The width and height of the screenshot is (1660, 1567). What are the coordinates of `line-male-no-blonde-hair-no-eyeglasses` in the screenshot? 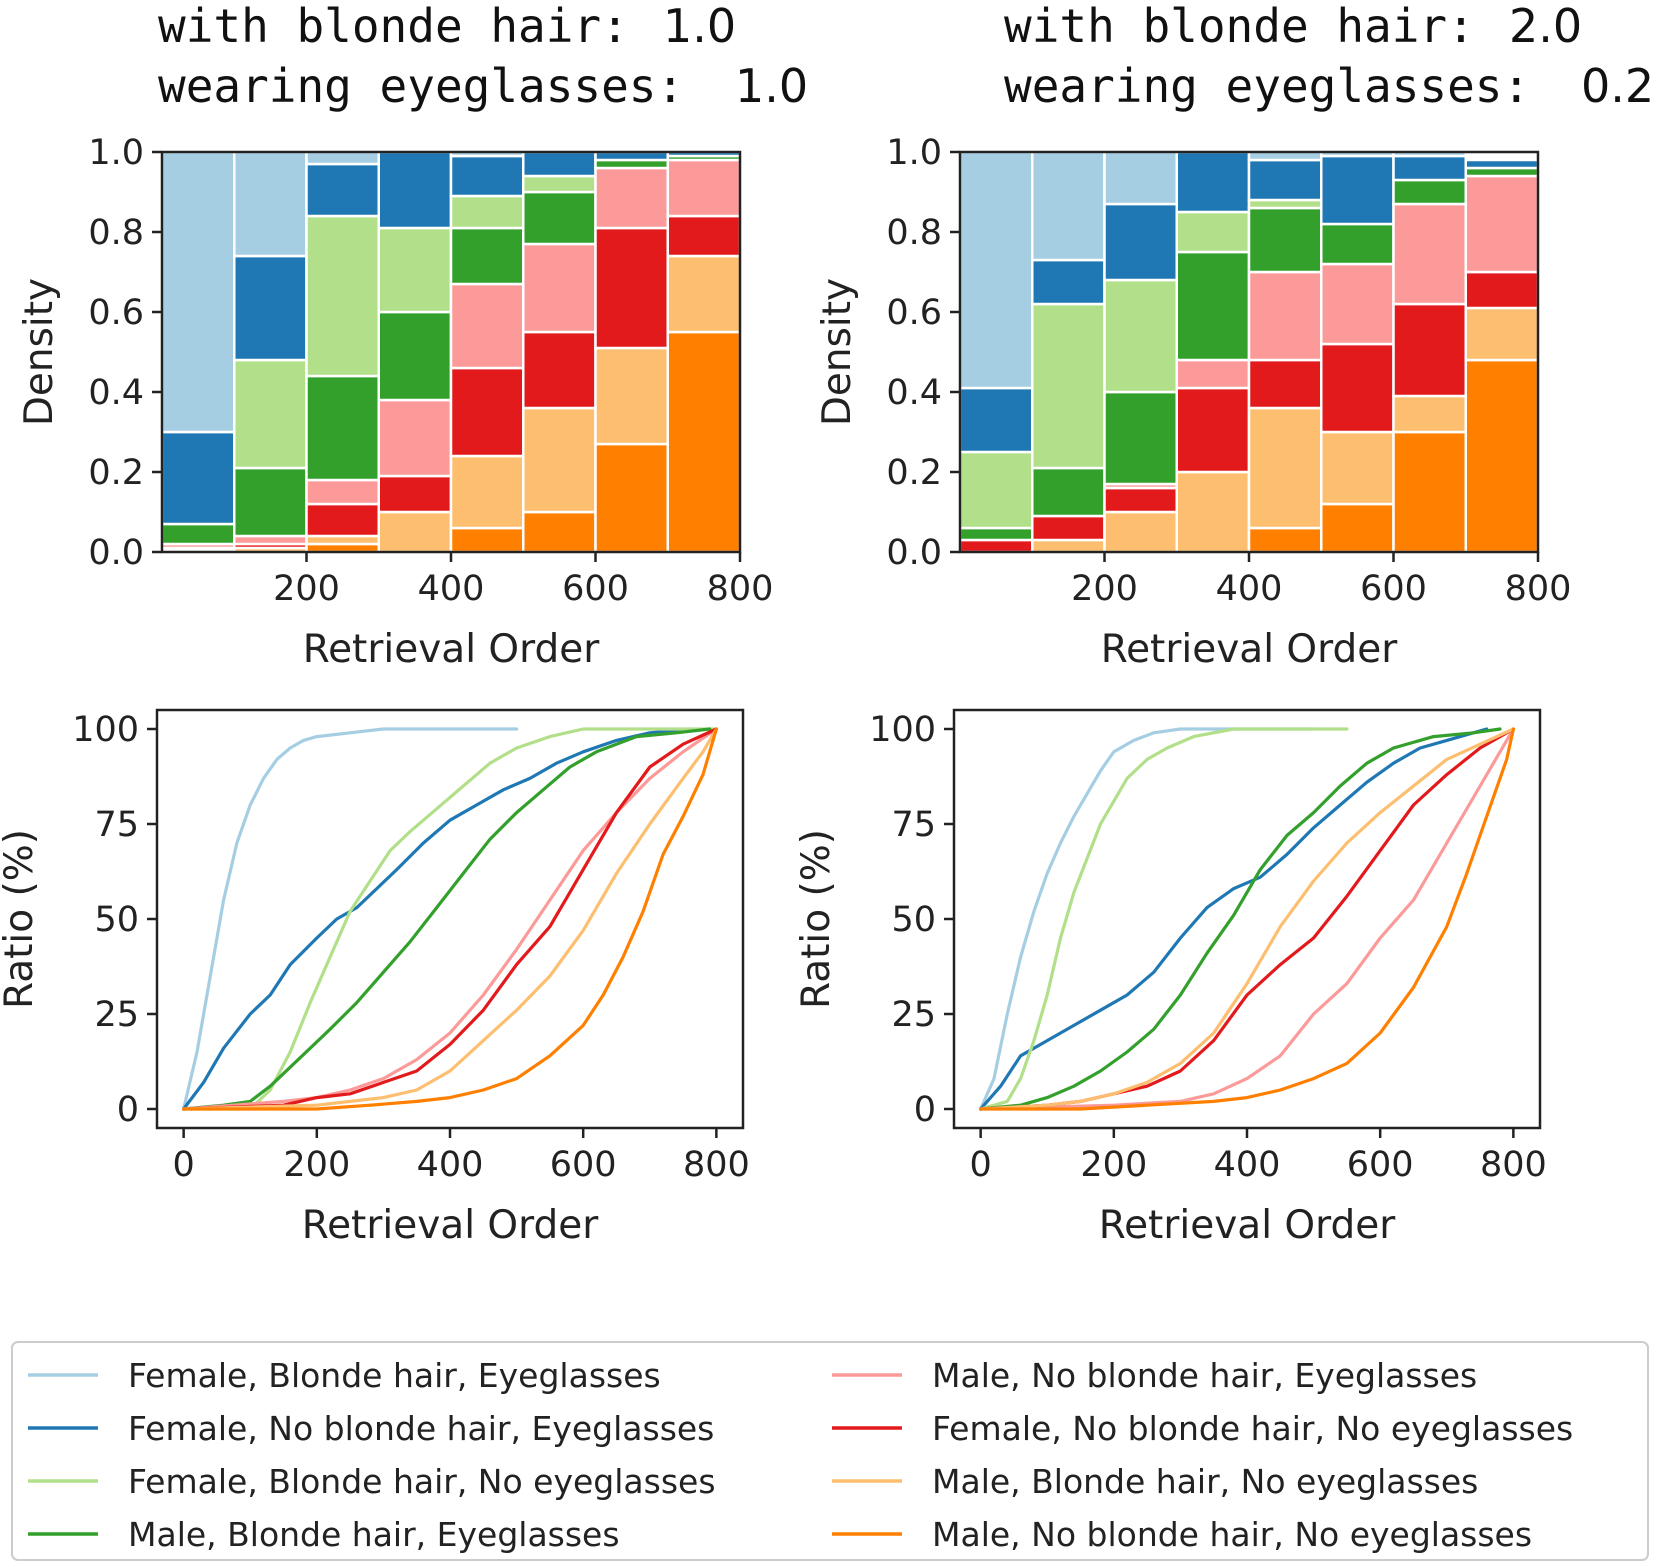 It's located at (450, 919).